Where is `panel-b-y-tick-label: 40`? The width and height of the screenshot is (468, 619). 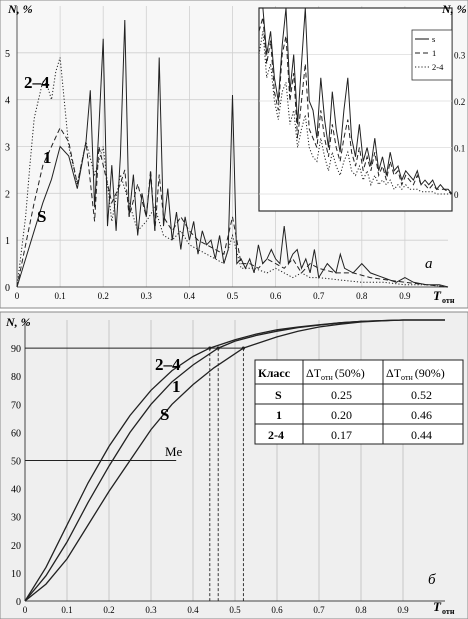 panel-b-y-tick-label: 40 is located at coordinates (16, 490).